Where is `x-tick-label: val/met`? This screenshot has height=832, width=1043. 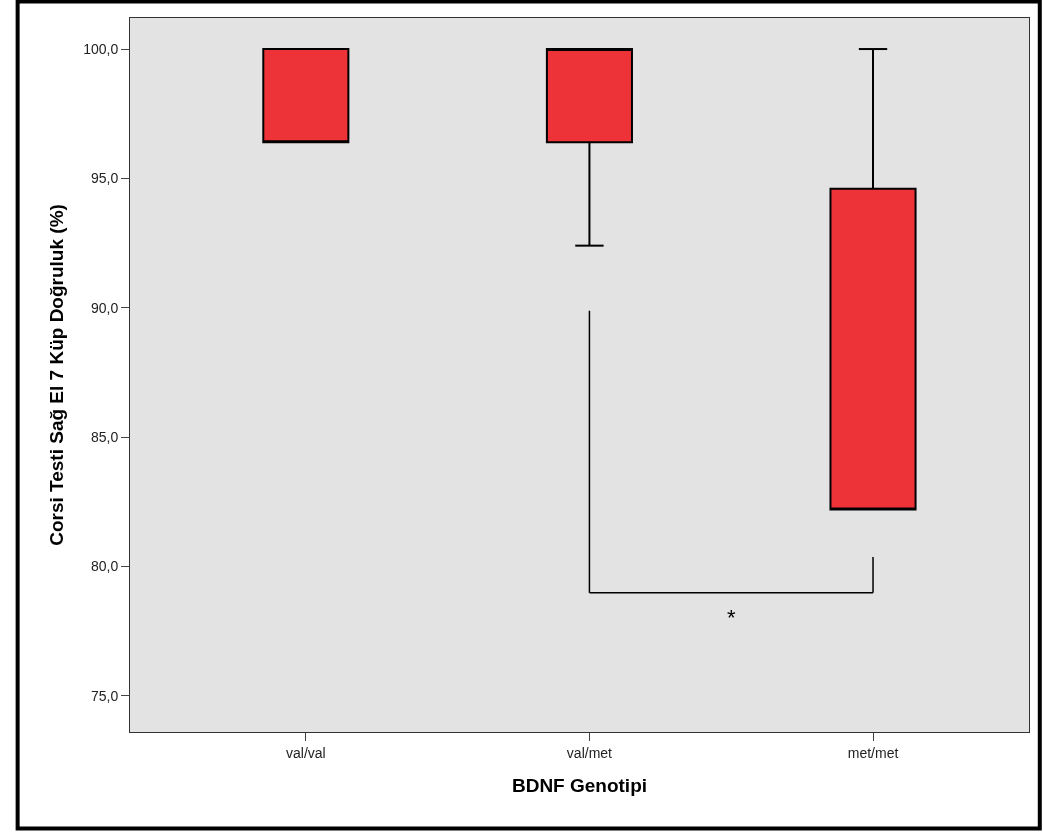
x-tick-label: val/met is located at coordinates (589, 752).